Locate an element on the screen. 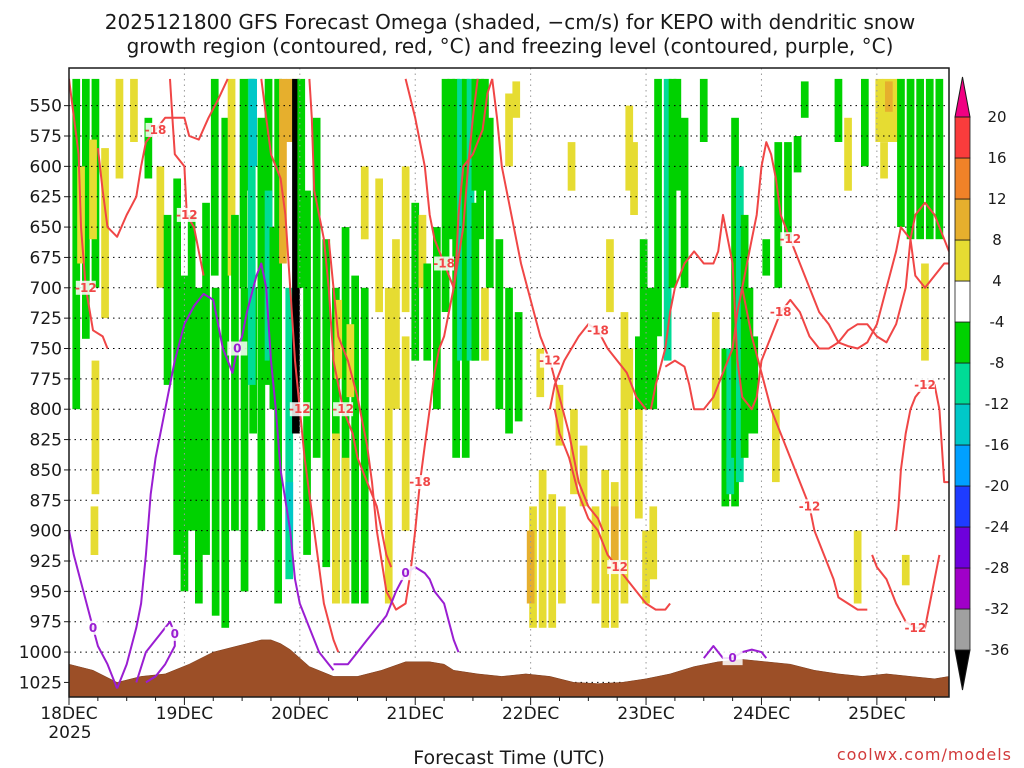 Image resolution: width=1024 pixels, height=768 pixels. colorbar-tick-label: 16 is located at coordinates (996, 158).